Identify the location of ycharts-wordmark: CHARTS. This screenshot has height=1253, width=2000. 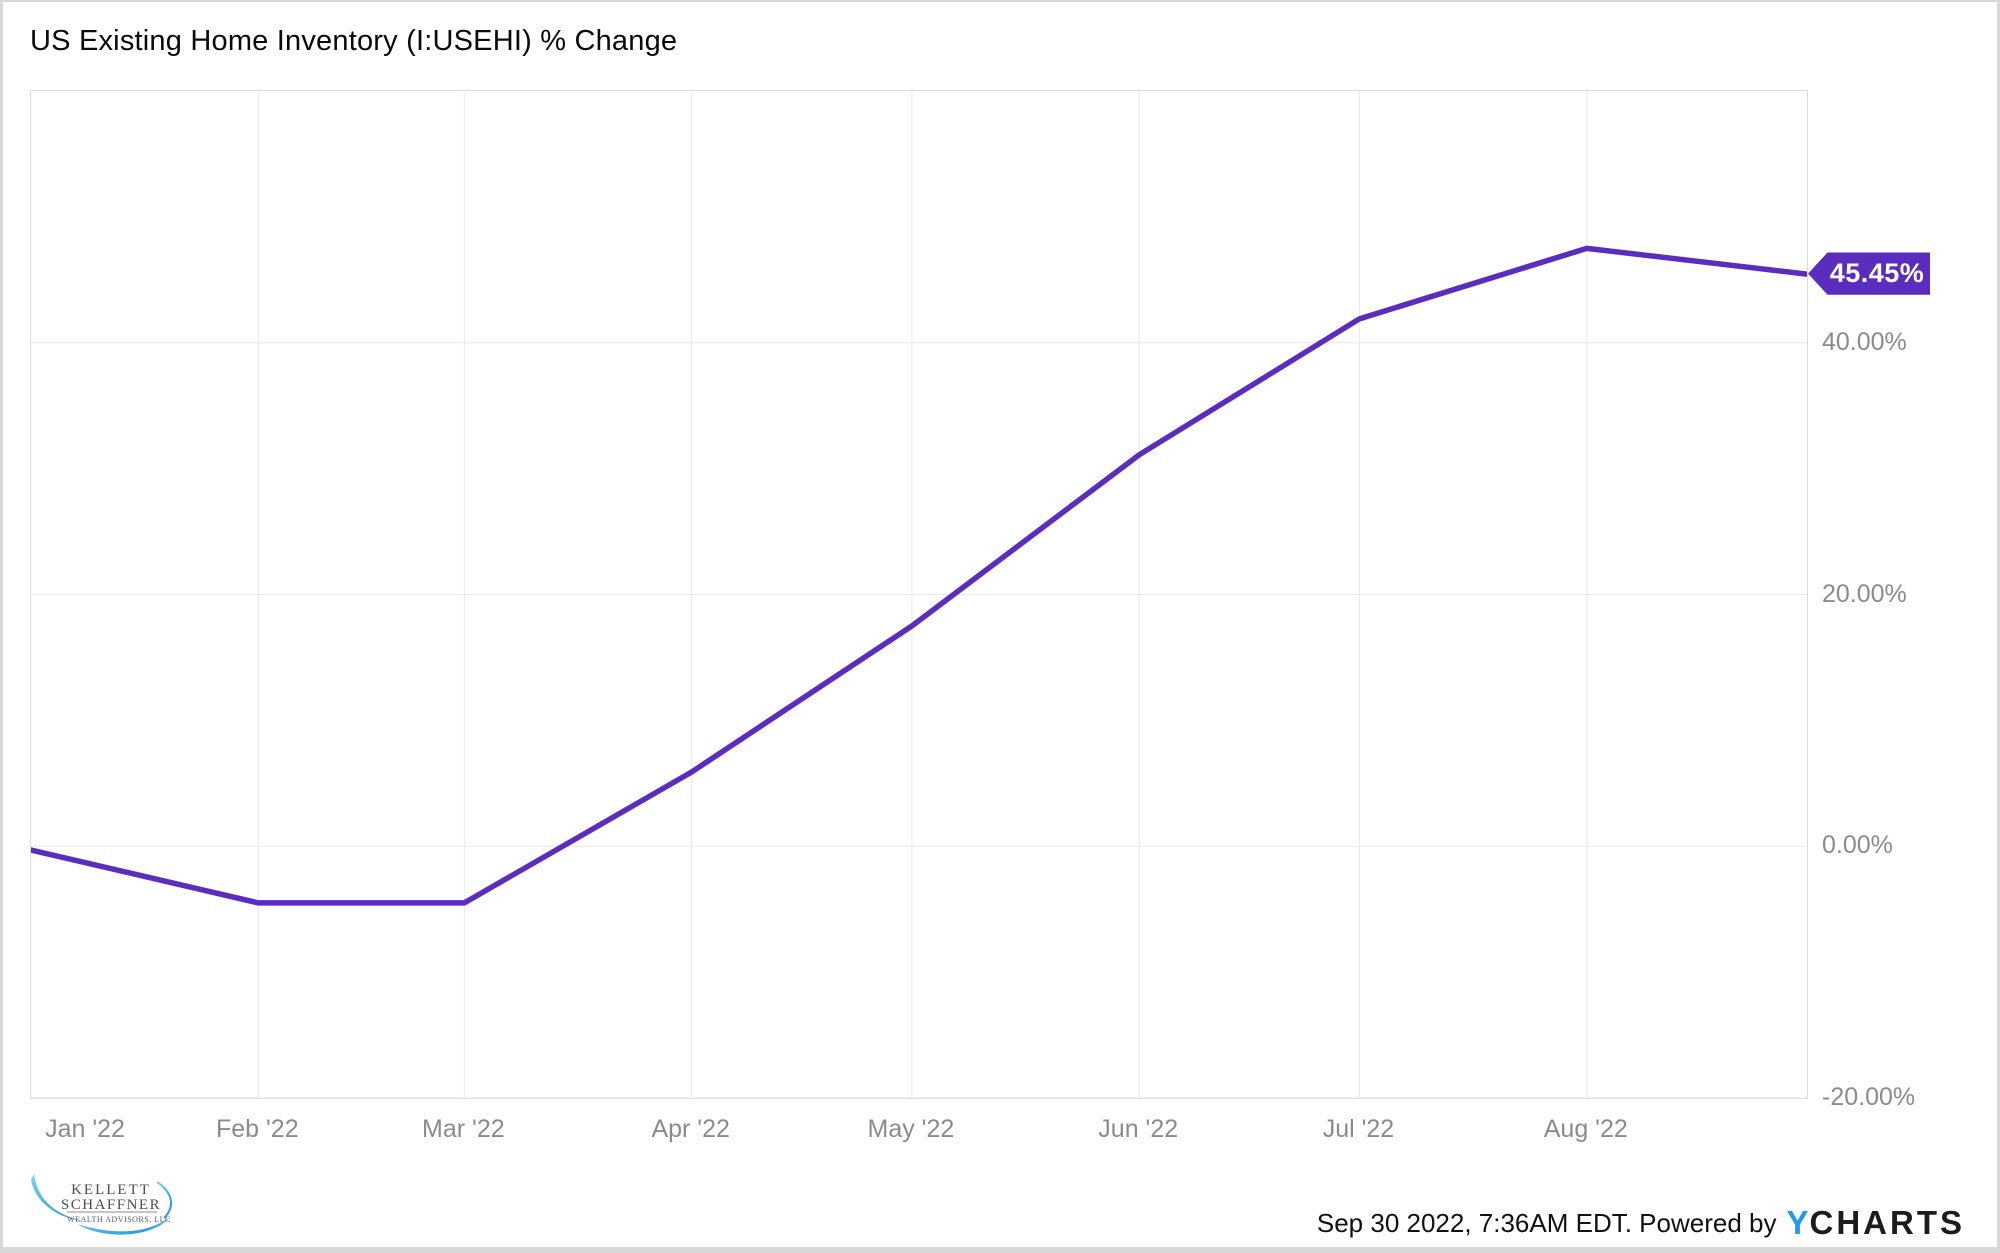
(1887, 1222).